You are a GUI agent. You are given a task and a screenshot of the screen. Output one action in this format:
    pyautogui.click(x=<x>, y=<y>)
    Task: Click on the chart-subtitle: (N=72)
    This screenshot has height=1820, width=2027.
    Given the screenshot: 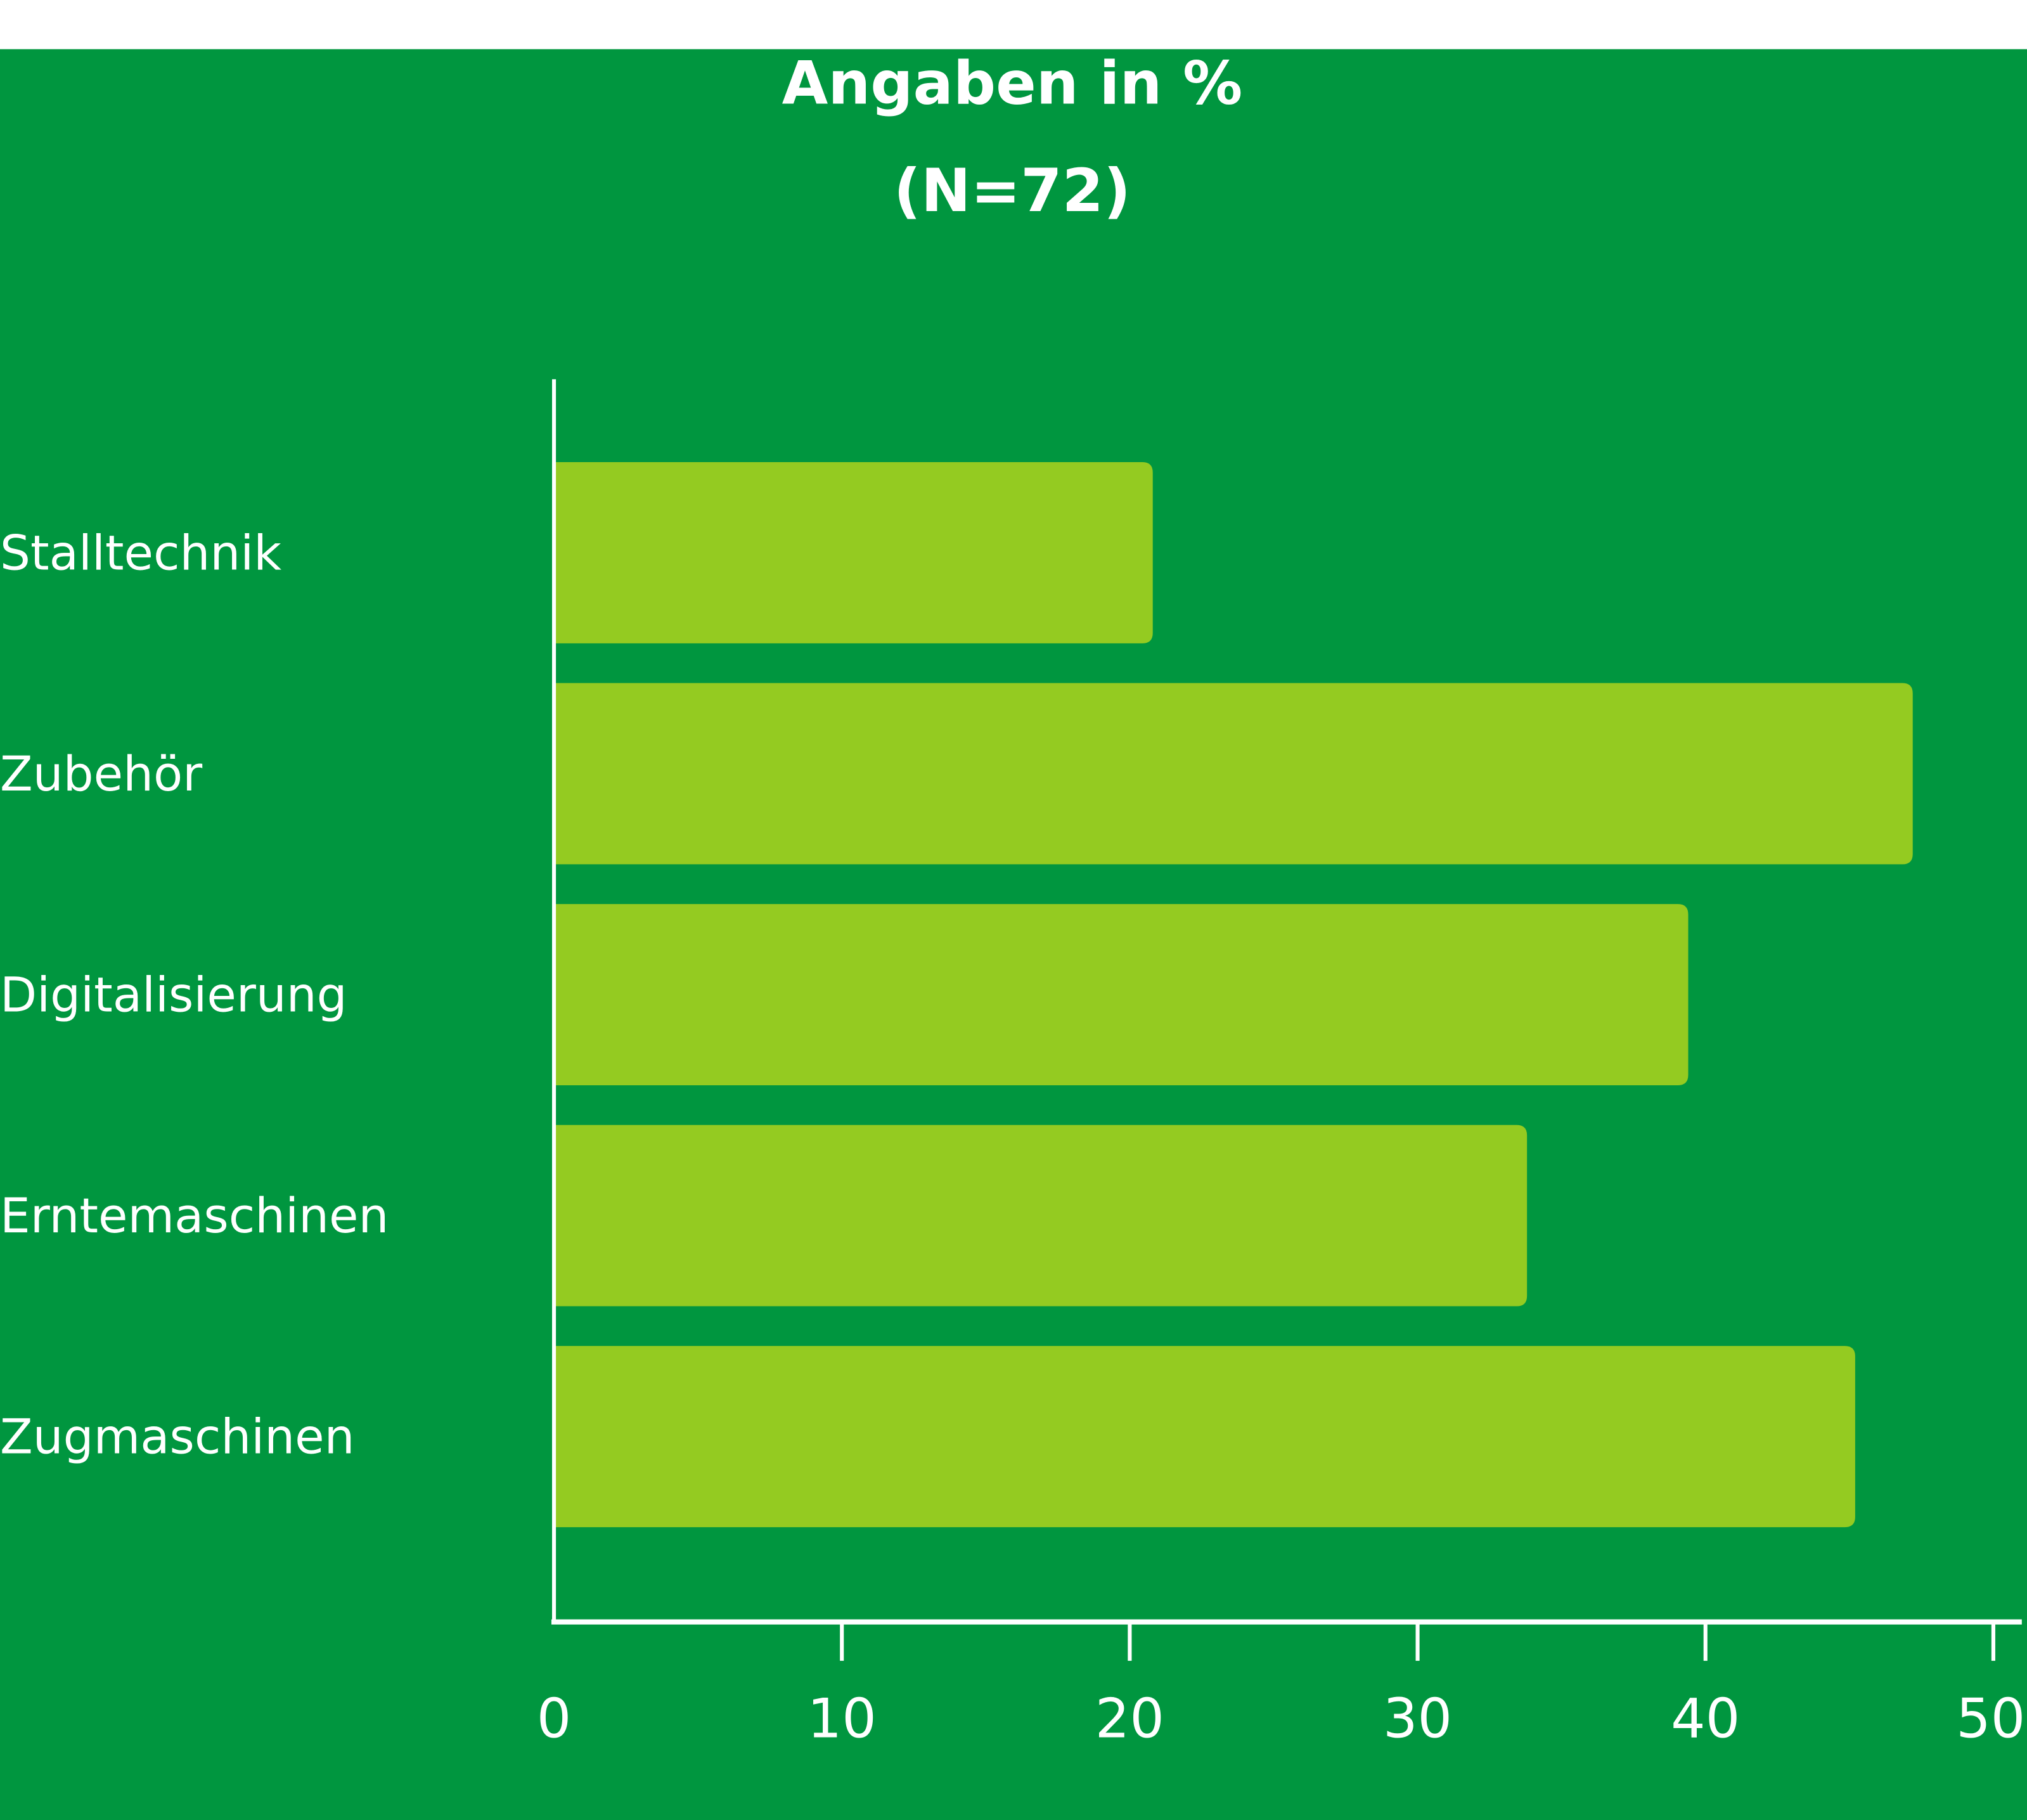 What is the action you would take?
    pyautogui.click(x=1012, y=191)
    